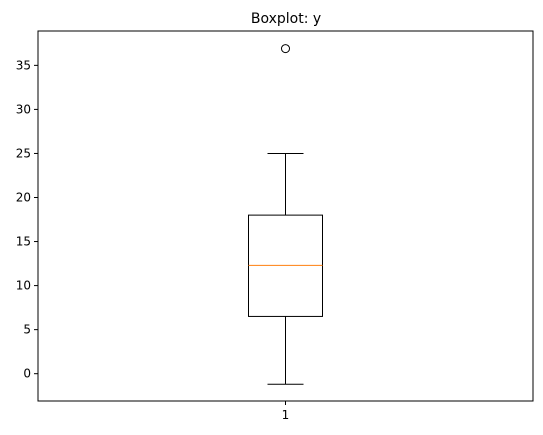 Image resolution: width=543 pixels, height=435 pixels. I want to click on y-tick-label: 15, so click(23, 242).